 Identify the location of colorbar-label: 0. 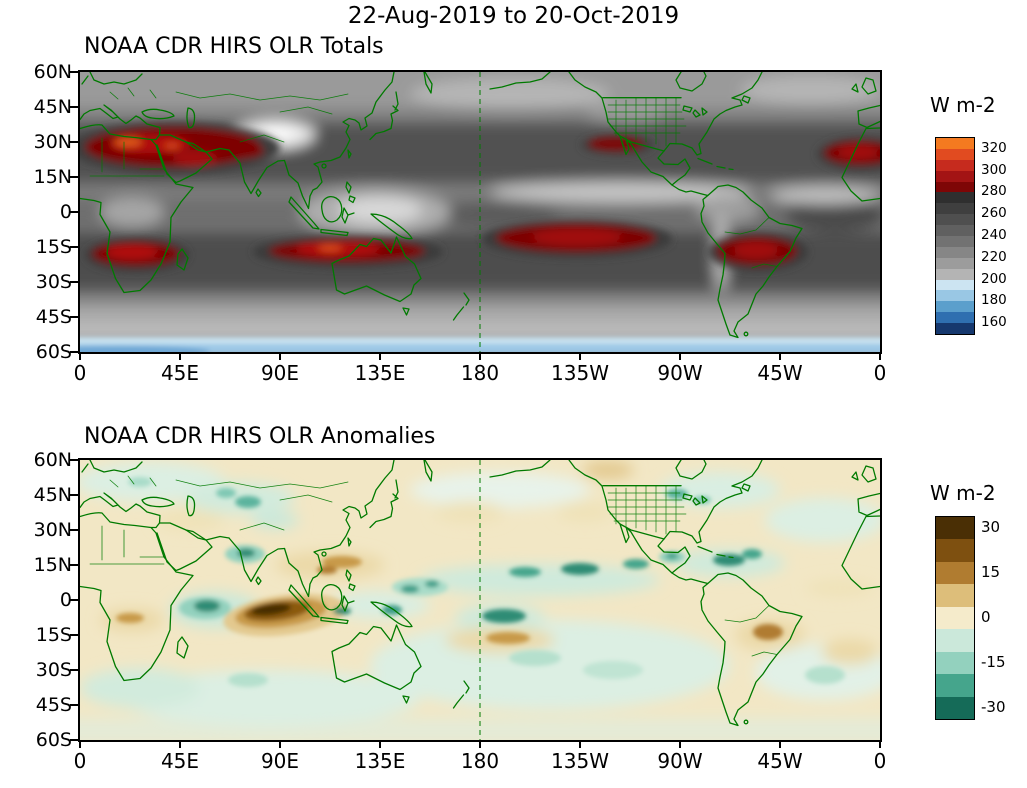
(986, 617).